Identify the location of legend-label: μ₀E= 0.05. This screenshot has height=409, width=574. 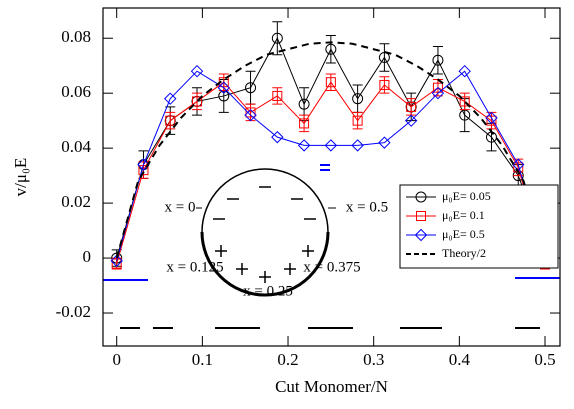
(466, 196).